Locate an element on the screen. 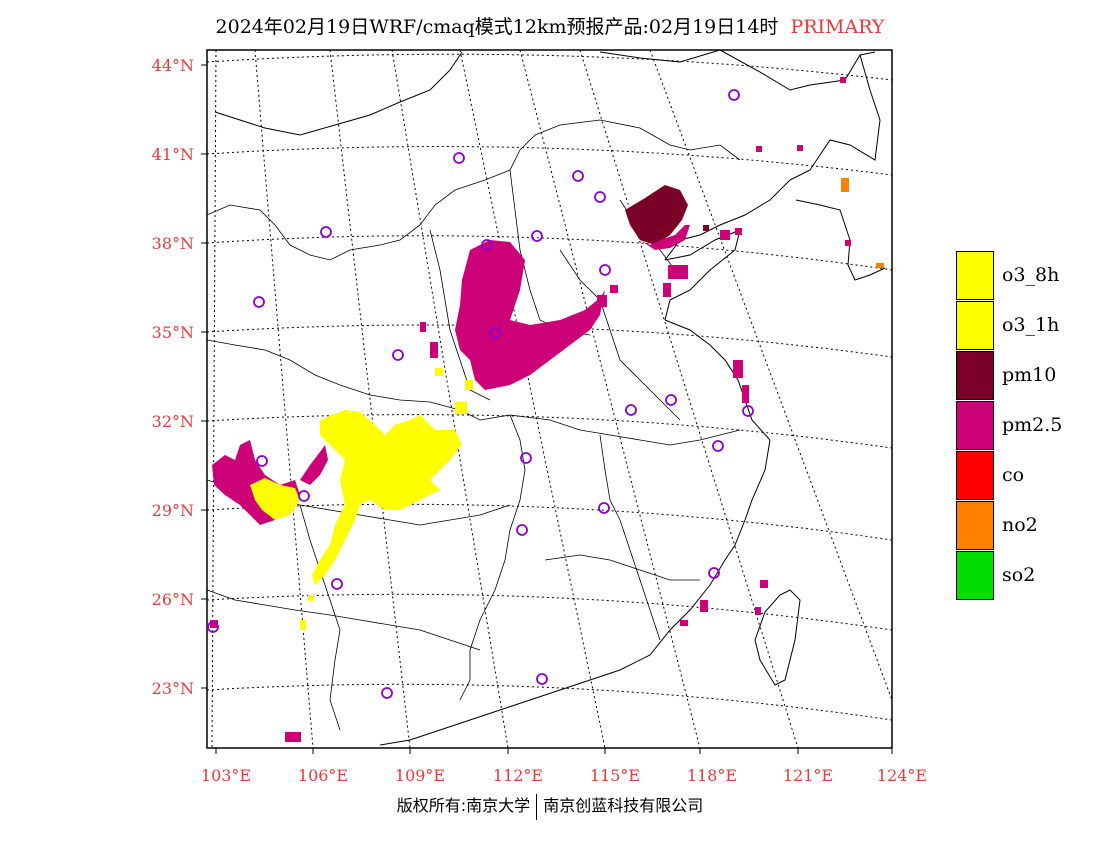 The width and height of the screenshot is (1100, 850). legend-item-o3-8h: o3_8h is located at coordinates (1009, 275).